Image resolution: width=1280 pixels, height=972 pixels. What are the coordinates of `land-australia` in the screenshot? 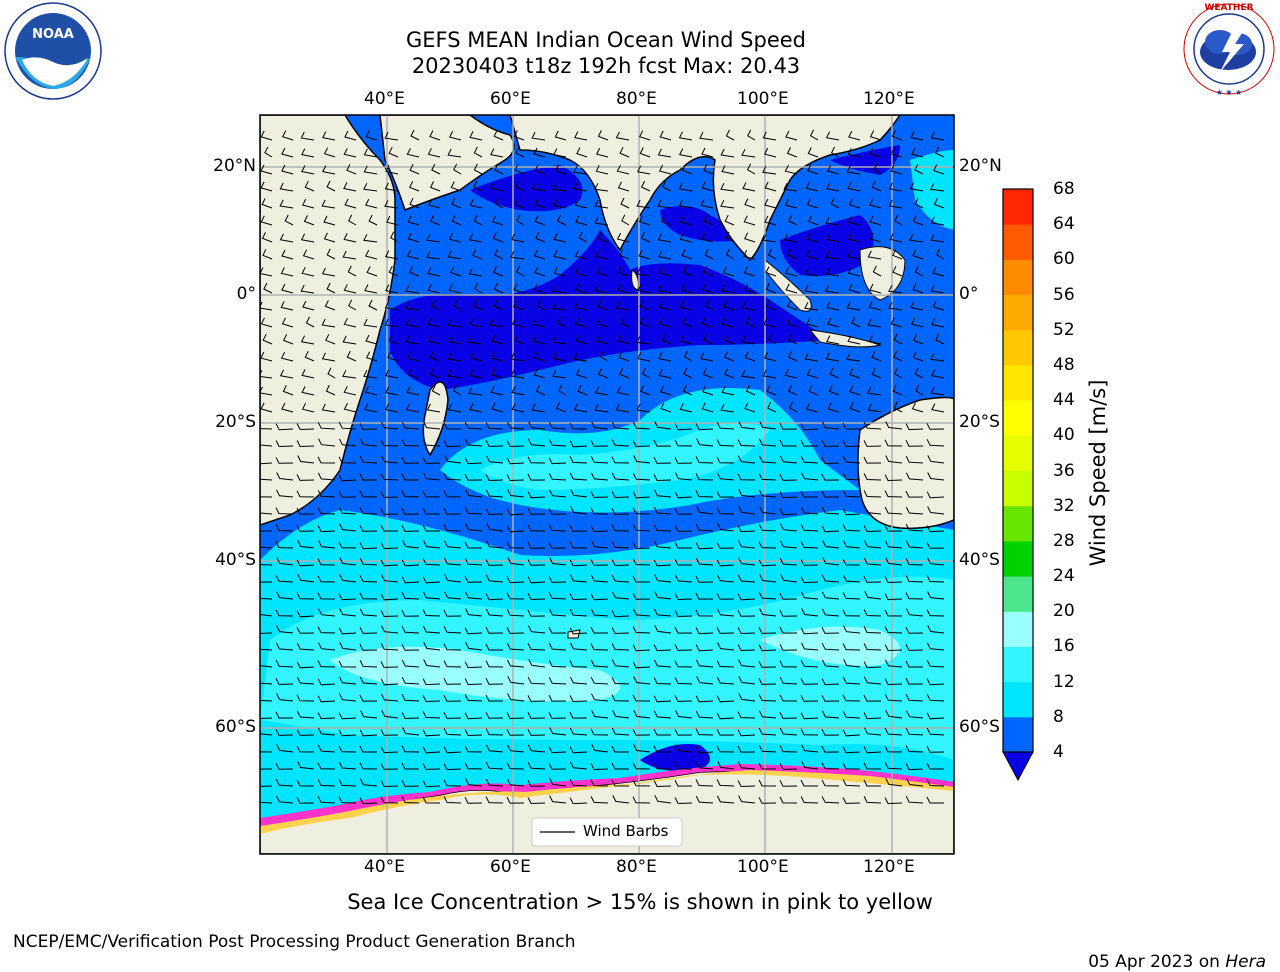 It's located at (905, 463).